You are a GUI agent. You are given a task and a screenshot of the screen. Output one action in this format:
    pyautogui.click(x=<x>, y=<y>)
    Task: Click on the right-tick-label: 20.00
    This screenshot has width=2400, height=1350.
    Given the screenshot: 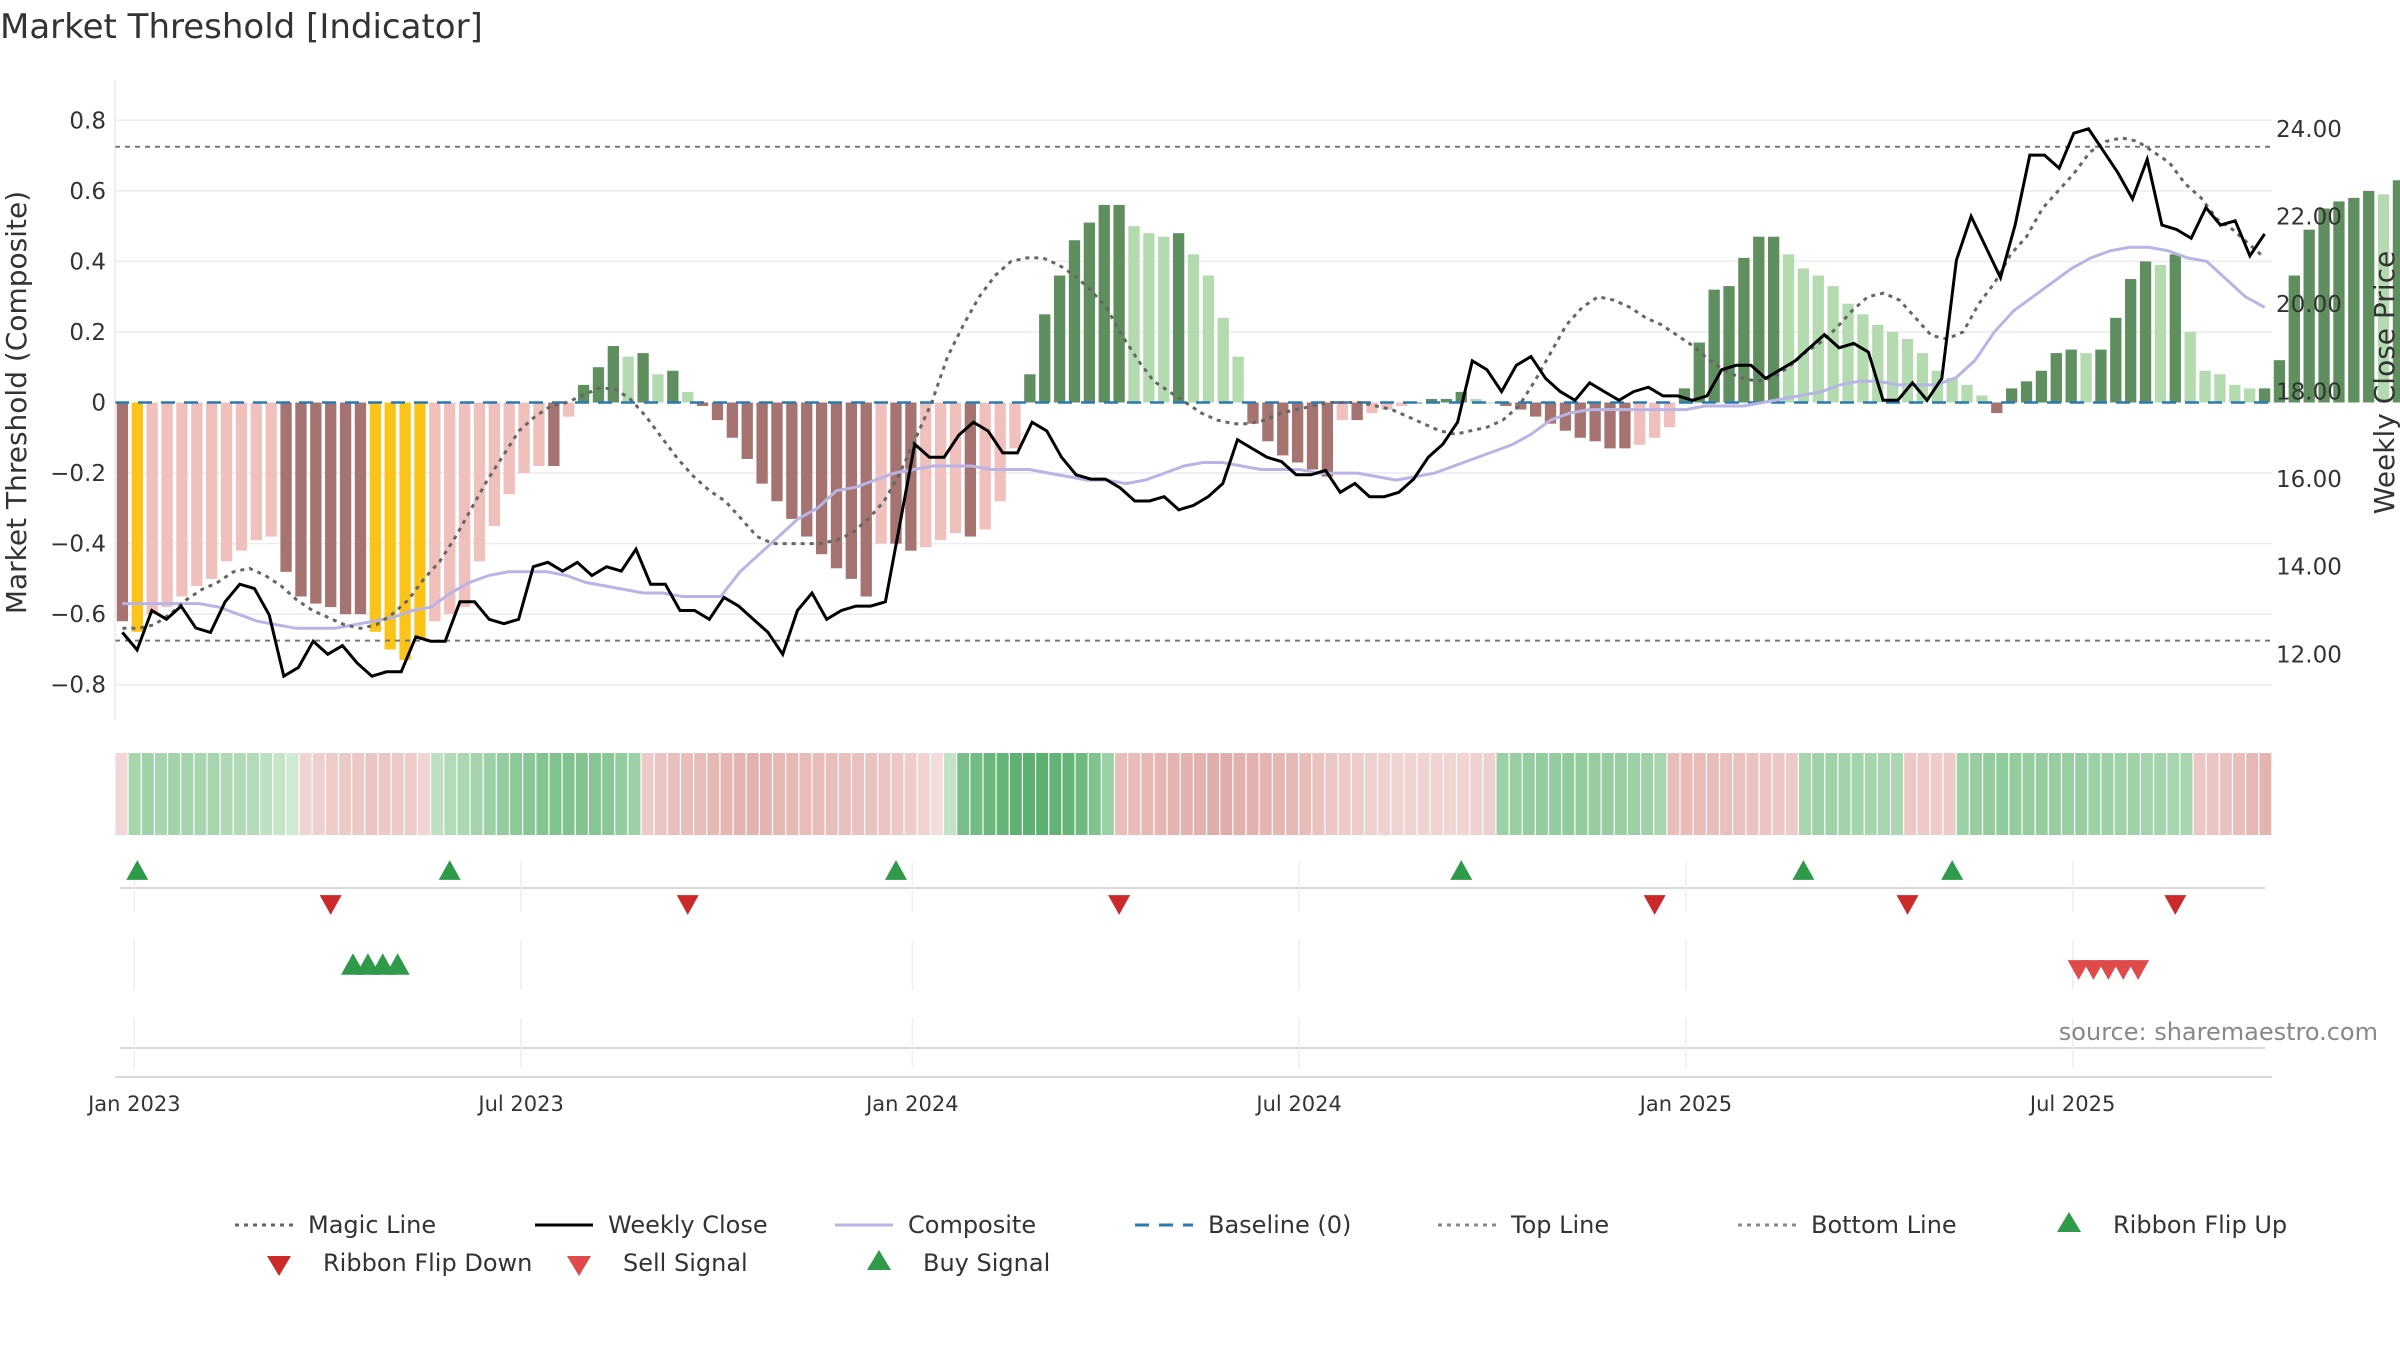 What is the action you would take?
    pyautogui.click(x=2309, y=305)
    